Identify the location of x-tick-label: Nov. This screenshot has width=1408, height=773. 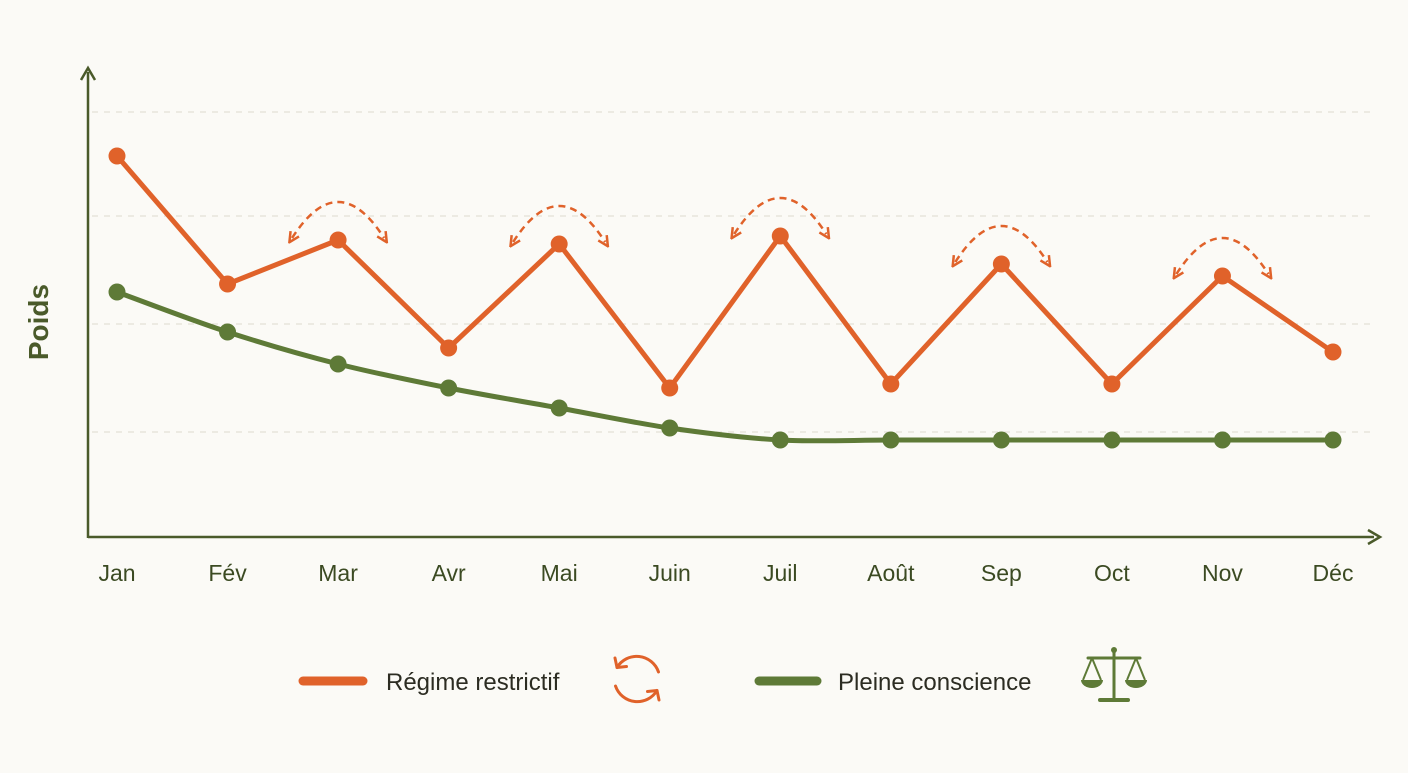
(1222, 573).